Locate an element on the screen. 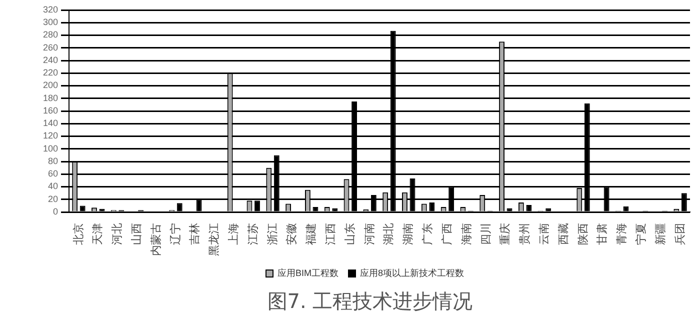  x-tick-label: 贵州 is located at coordinates (525, 234).